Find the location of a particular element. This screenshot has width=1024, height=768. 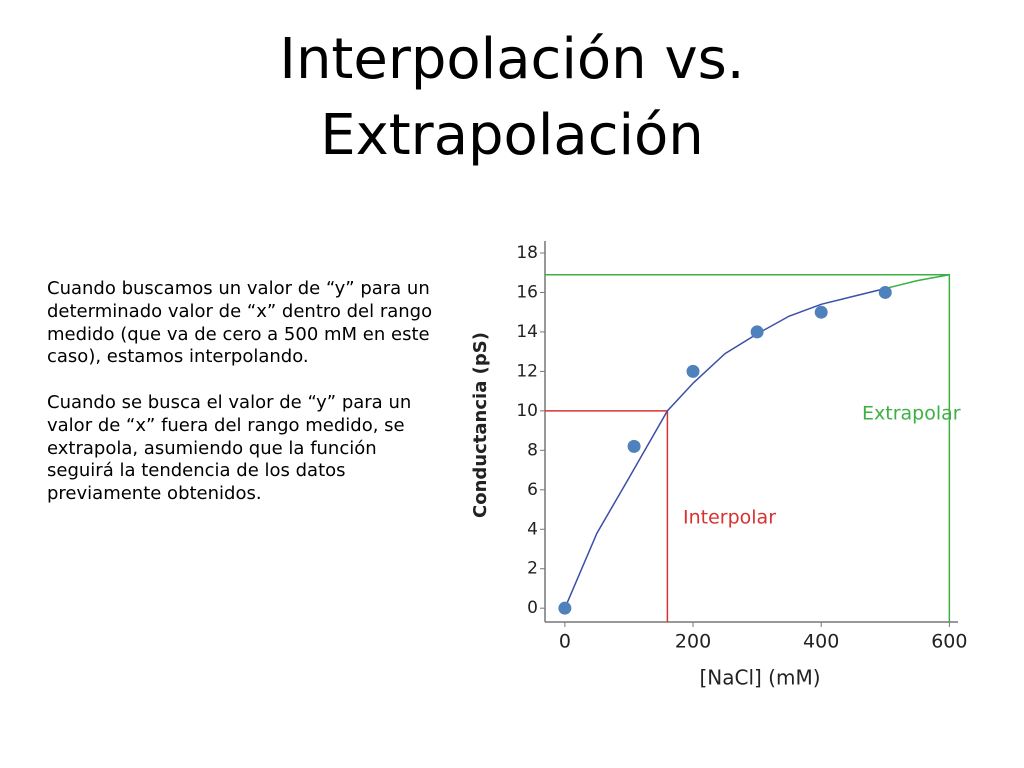

annotation-label: Extrapolar is located at coordinates (911, 414).